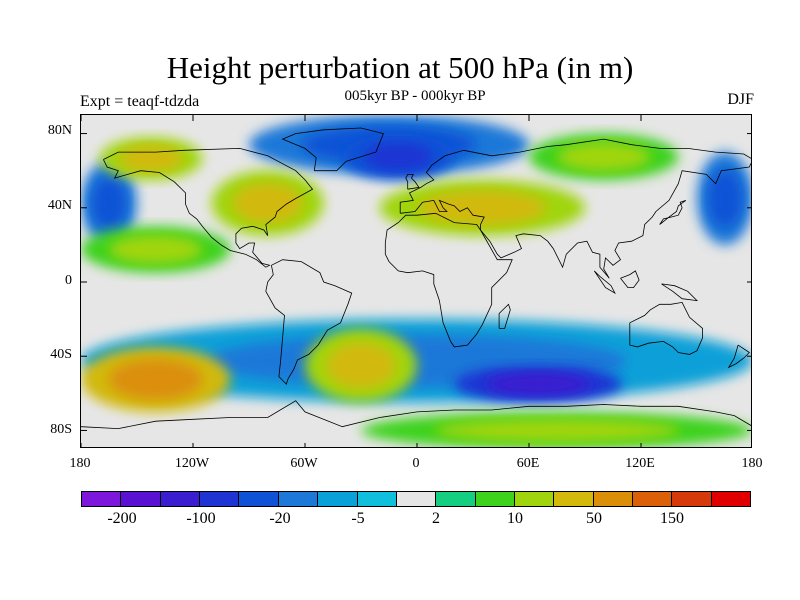 This screenshot has height=600, width=800. Describe the element at coordinates (482, 208) in the screenshot. I see `field-core-europe-asia-positive` at that location.